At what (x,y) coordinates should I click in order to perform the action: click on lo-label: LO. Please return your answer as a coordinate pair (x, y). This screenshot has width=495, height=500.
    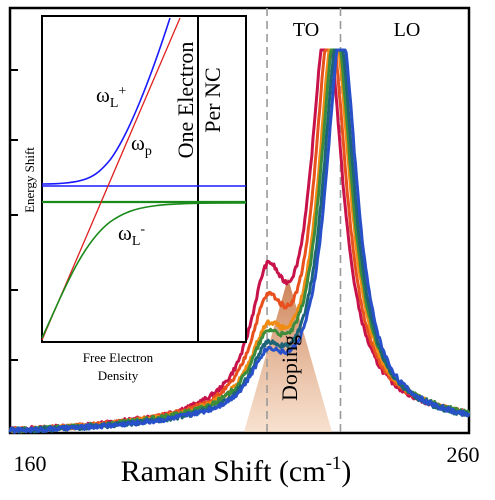
    Looking at the image, I should click on (407, 30).